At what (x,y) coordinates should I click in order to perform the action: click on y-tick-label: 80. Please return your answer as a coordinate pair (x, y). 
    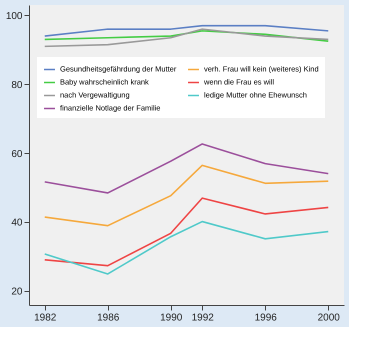
    Looking at the image, I should click on (17, 85).